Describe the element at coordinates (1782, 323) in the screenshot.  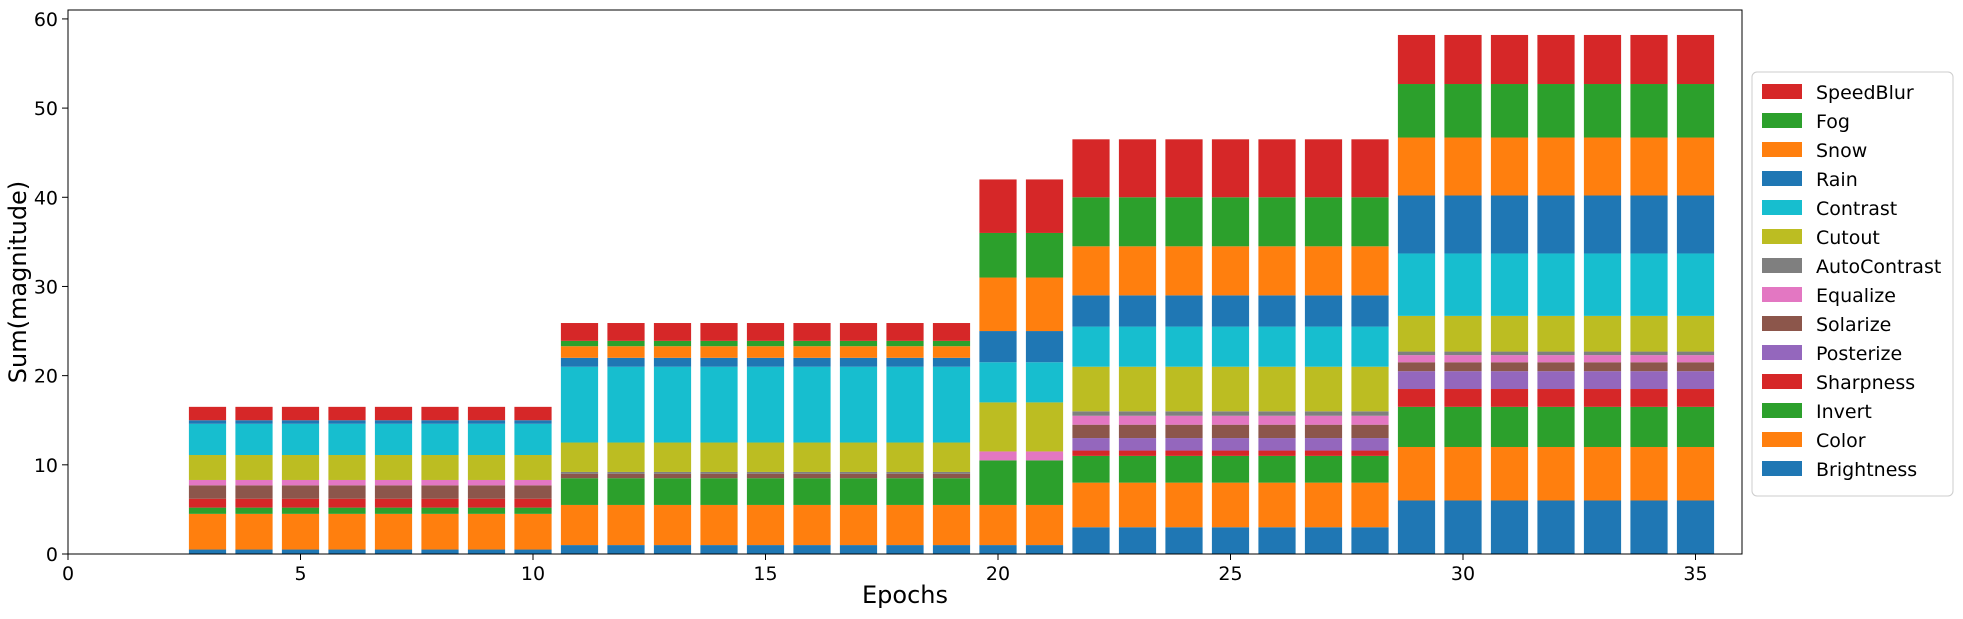
I see `legend-swatch-solarize` at that location.